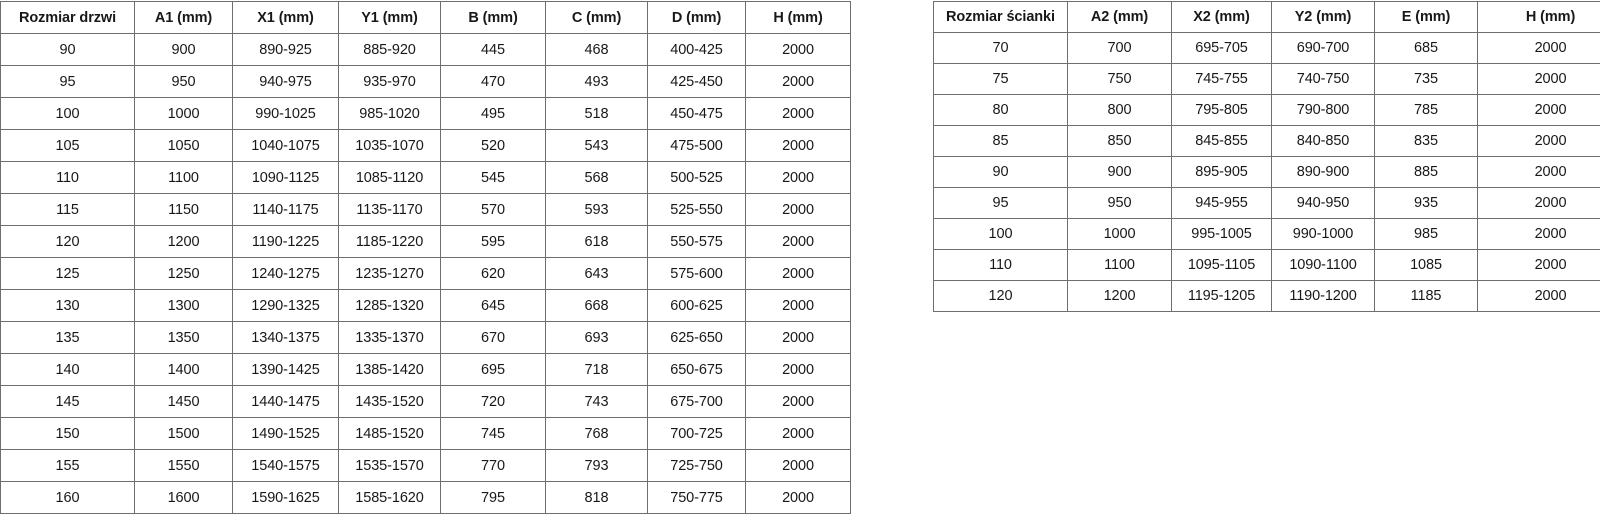 The width and height of the screenshot is (1600, 514). I want to click on column-header-b: B (mm), so click(493, 17).